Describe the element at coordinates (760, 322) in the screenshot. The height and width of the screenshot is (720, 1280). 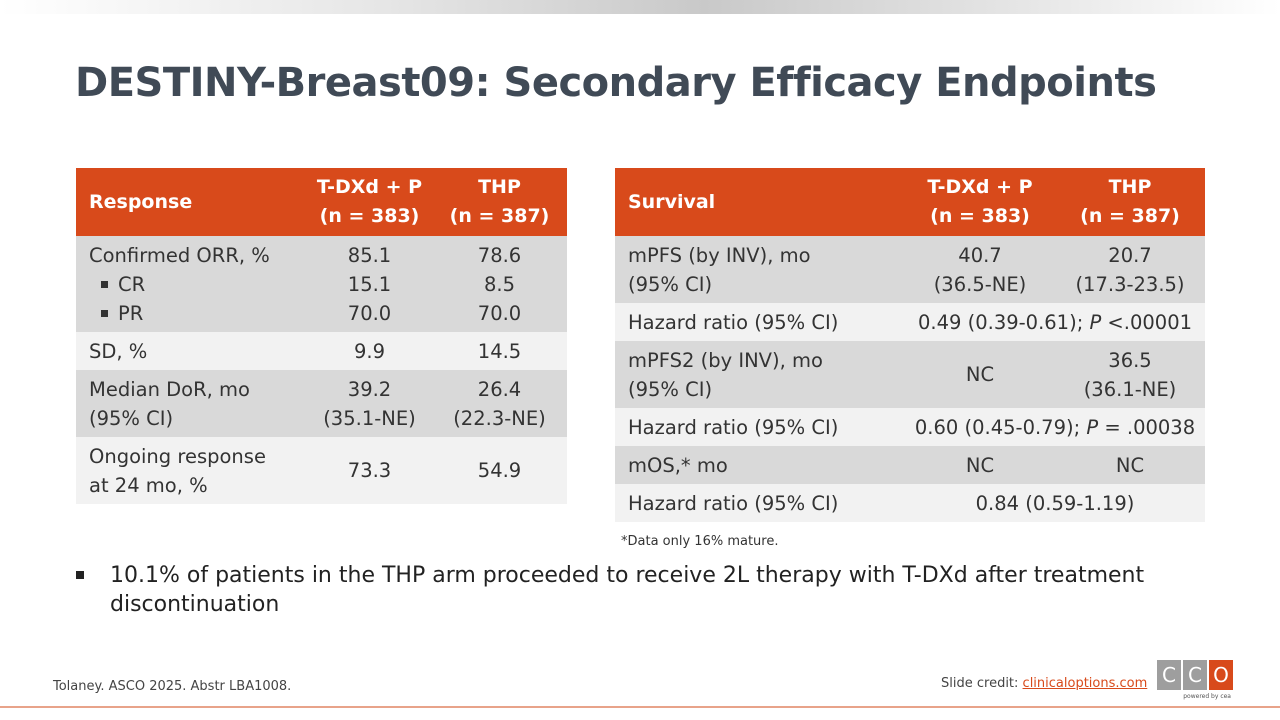
I see `row-label-hr1: Hazard ratio (95% CI)` at that location.